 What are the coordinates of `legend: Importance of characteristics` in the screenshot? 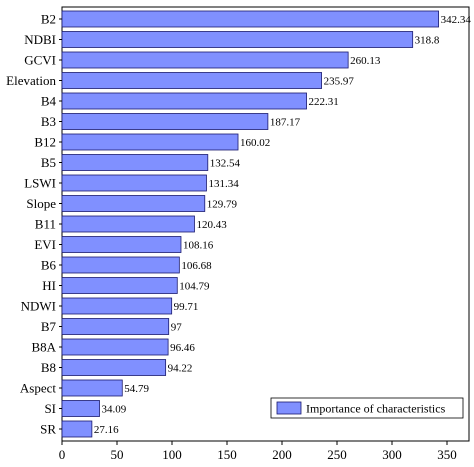 It's located at (367, 408).